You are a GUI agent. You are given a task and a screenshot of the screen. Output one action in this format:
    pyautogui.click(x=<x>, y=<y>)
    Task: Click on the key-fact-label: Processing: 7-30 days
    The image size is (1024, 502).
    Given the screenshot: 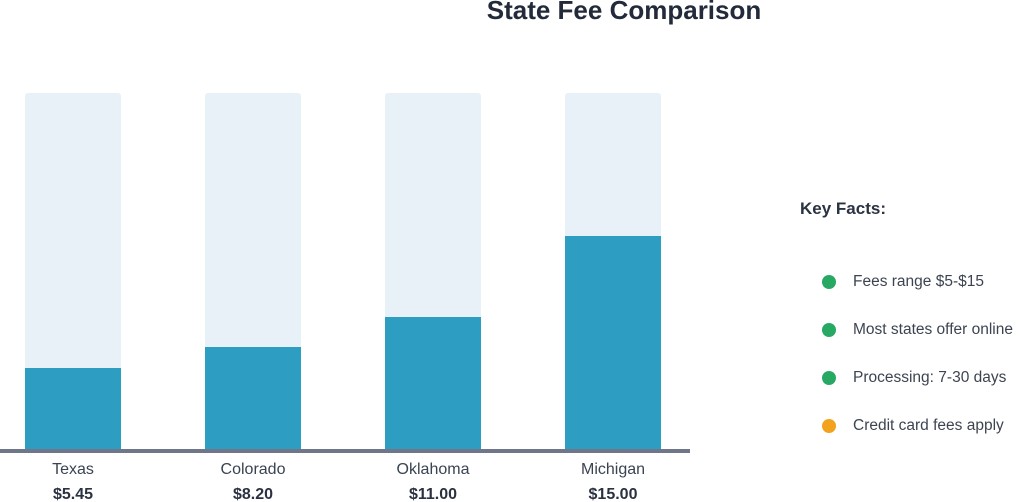 What is the action you would take?
    pyautogui.click(x=930, y=377)
    